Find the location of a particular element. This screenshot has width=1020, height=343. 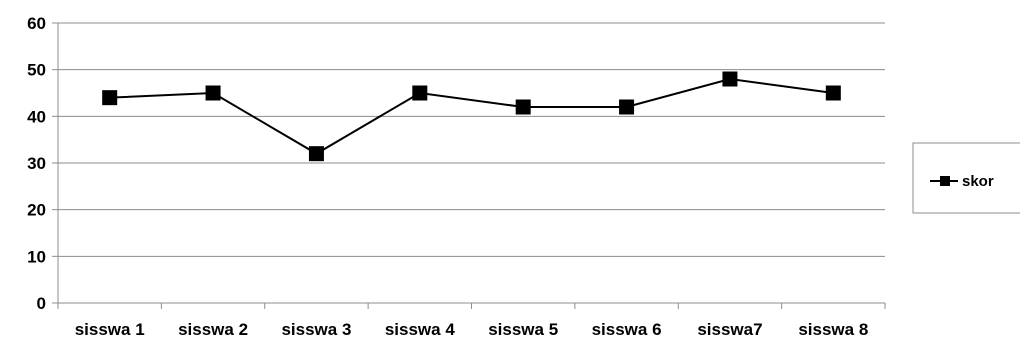

x-category-label: sisswa 5 is located at coordinates (523, 329).